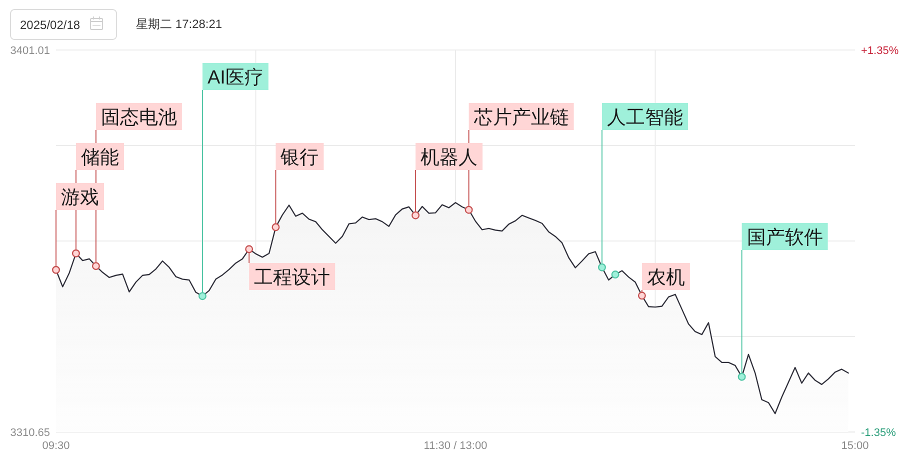  I want to click on data-label: 农机, so click(665, 278).